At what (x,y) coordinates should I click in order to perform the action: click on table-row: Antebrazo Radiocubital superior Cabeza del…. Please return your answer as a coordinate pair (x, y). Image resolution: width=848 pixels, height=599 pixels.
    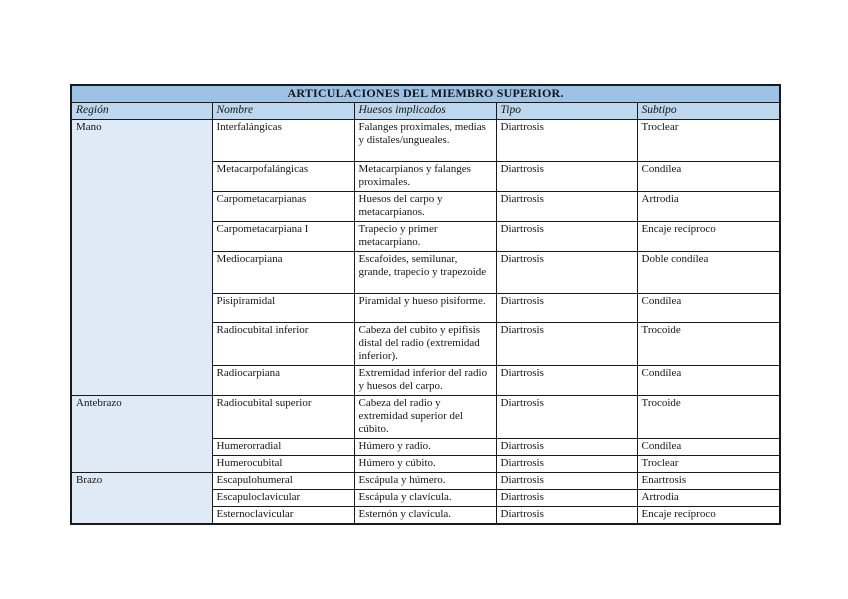
    Looking at the image, I should click on (425, 434).